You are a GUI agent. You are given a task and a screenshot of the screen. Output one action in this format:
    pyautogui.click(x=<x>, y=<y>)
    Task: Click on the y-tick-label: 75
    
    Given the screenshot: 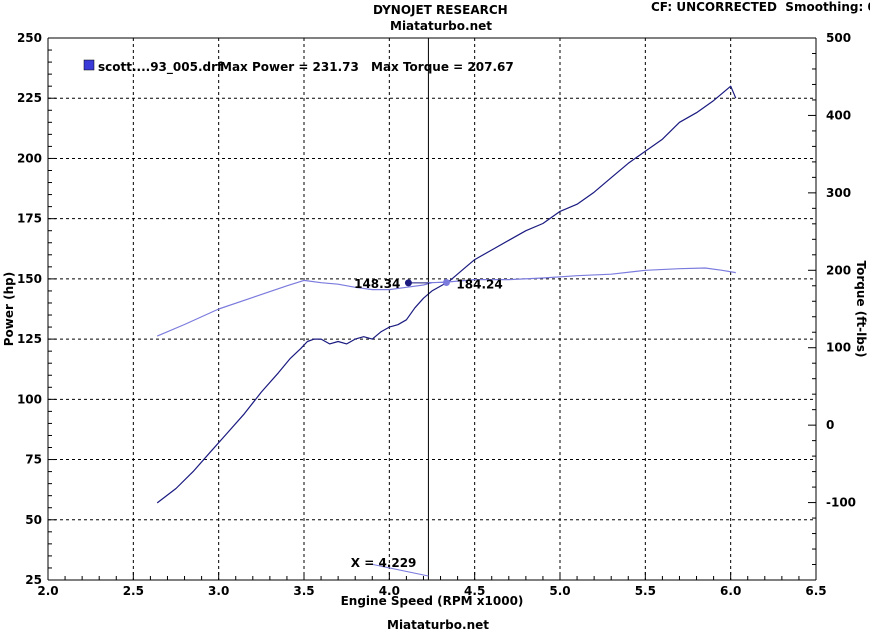 What is the action you would take?
    pyautogui.click(x=33, y=460)
    